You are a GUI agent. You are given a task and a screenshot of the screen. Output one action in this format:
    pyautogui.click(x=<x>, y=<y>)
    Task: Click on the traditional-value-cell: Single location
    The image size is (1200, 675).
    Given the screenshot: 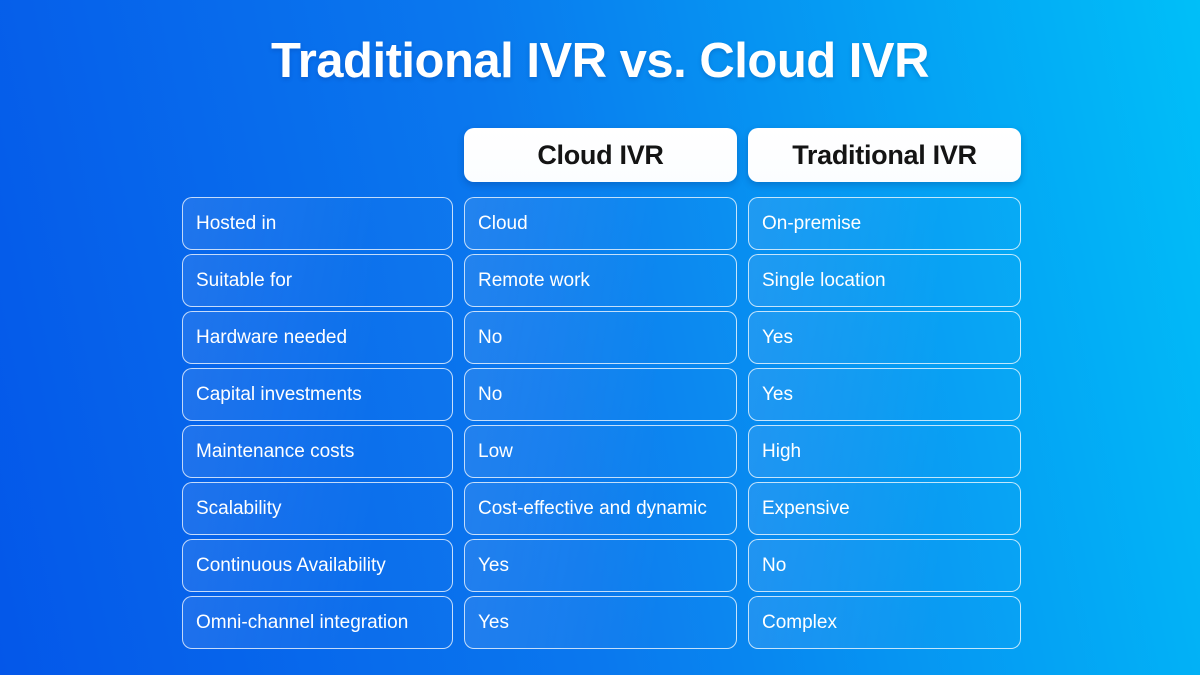 What is the action you would take?
    pyautogui.click(x=884, y=280)
    